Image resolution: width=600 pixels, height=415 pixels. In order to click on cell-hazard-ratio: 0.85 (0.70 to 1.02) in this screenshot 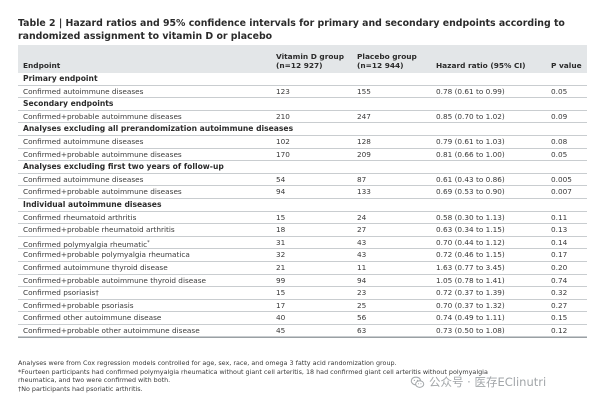, I will do `click(470, 116)`.